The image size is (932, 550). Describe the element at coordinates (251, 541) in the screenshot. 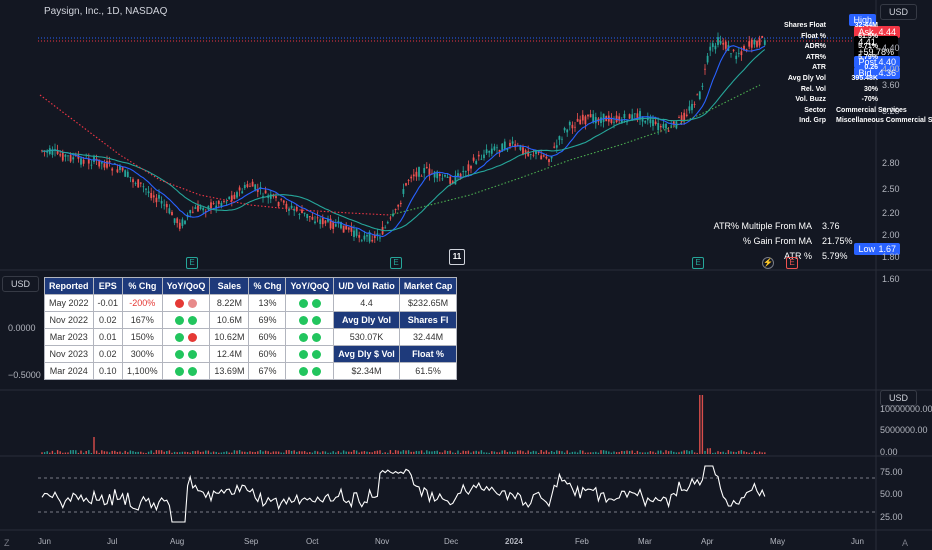

I see `time-tick-label: Sep` at that location.